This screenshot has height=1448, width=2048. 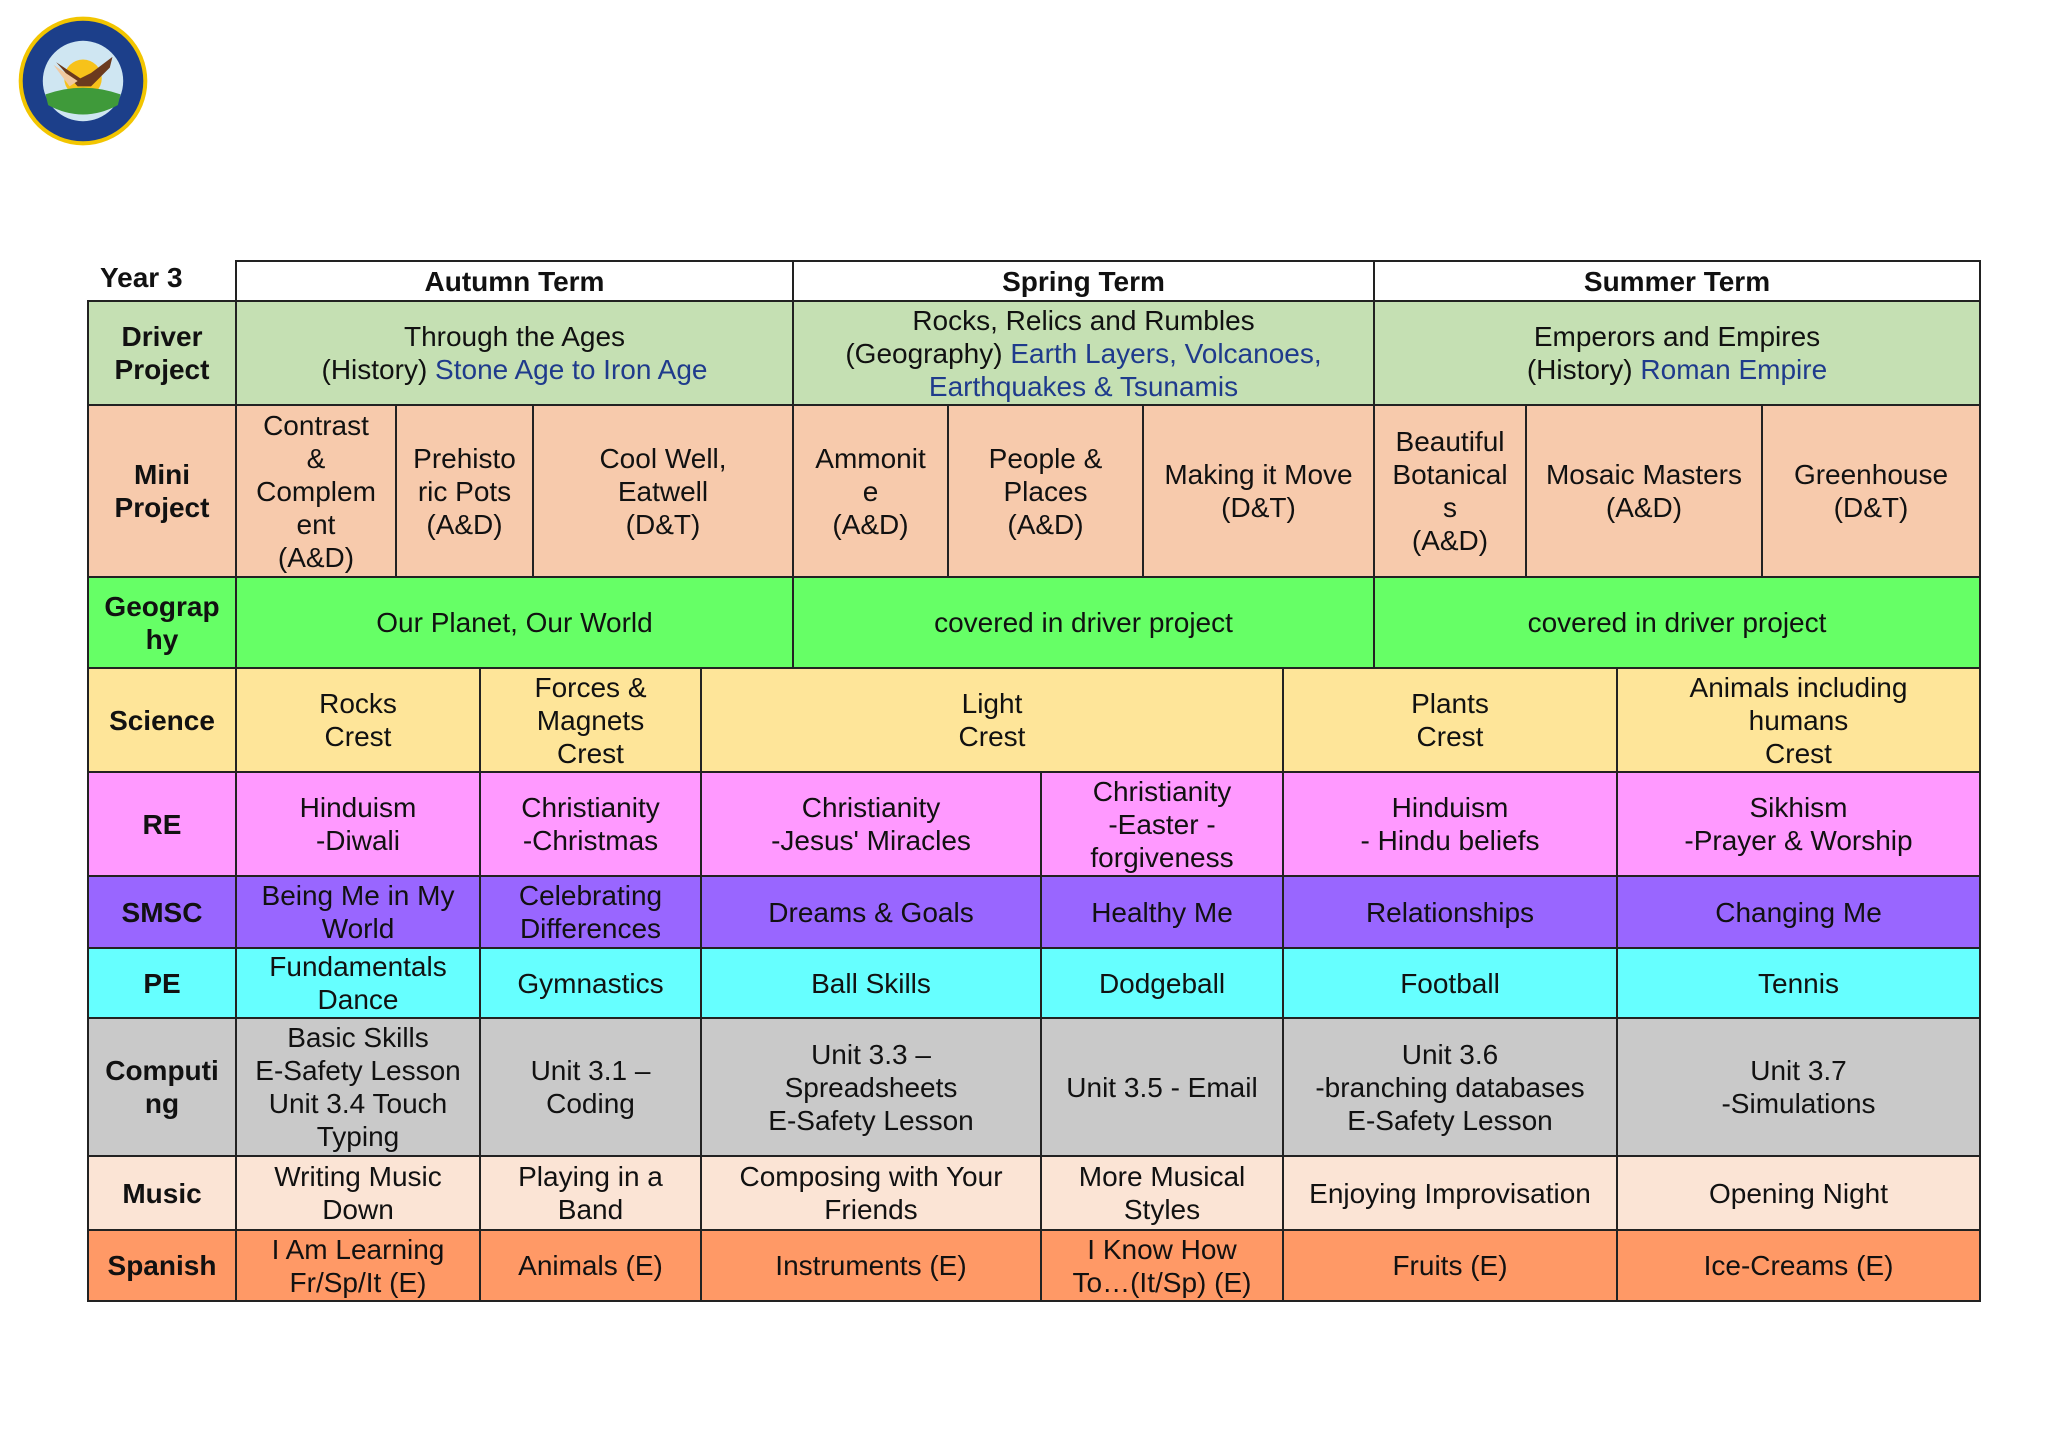 I want to click on music-cell: Writing Music Down, so click(x=358, y=1193).